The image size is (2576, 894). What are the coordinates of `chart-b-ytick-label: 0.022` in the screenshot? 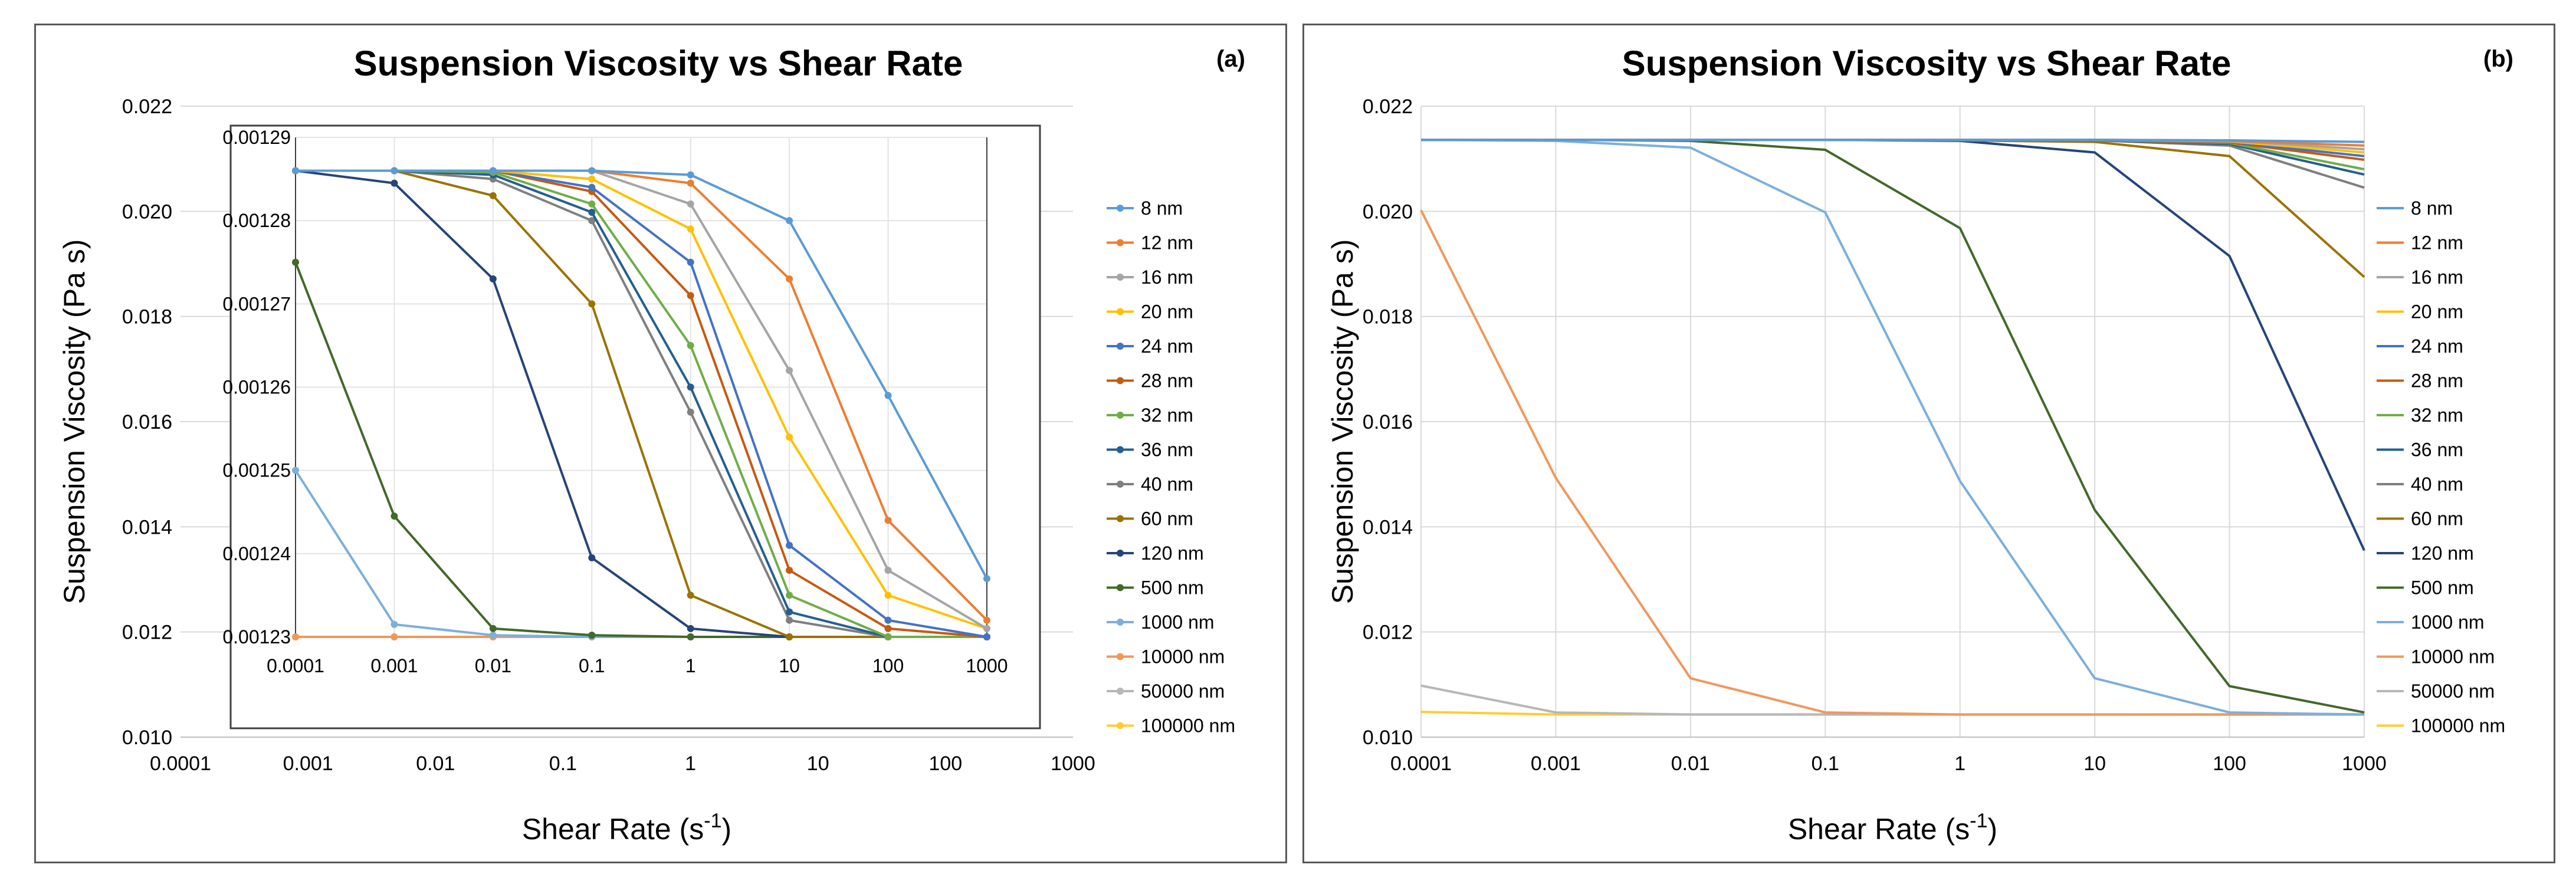 It's located at (1388, 107).